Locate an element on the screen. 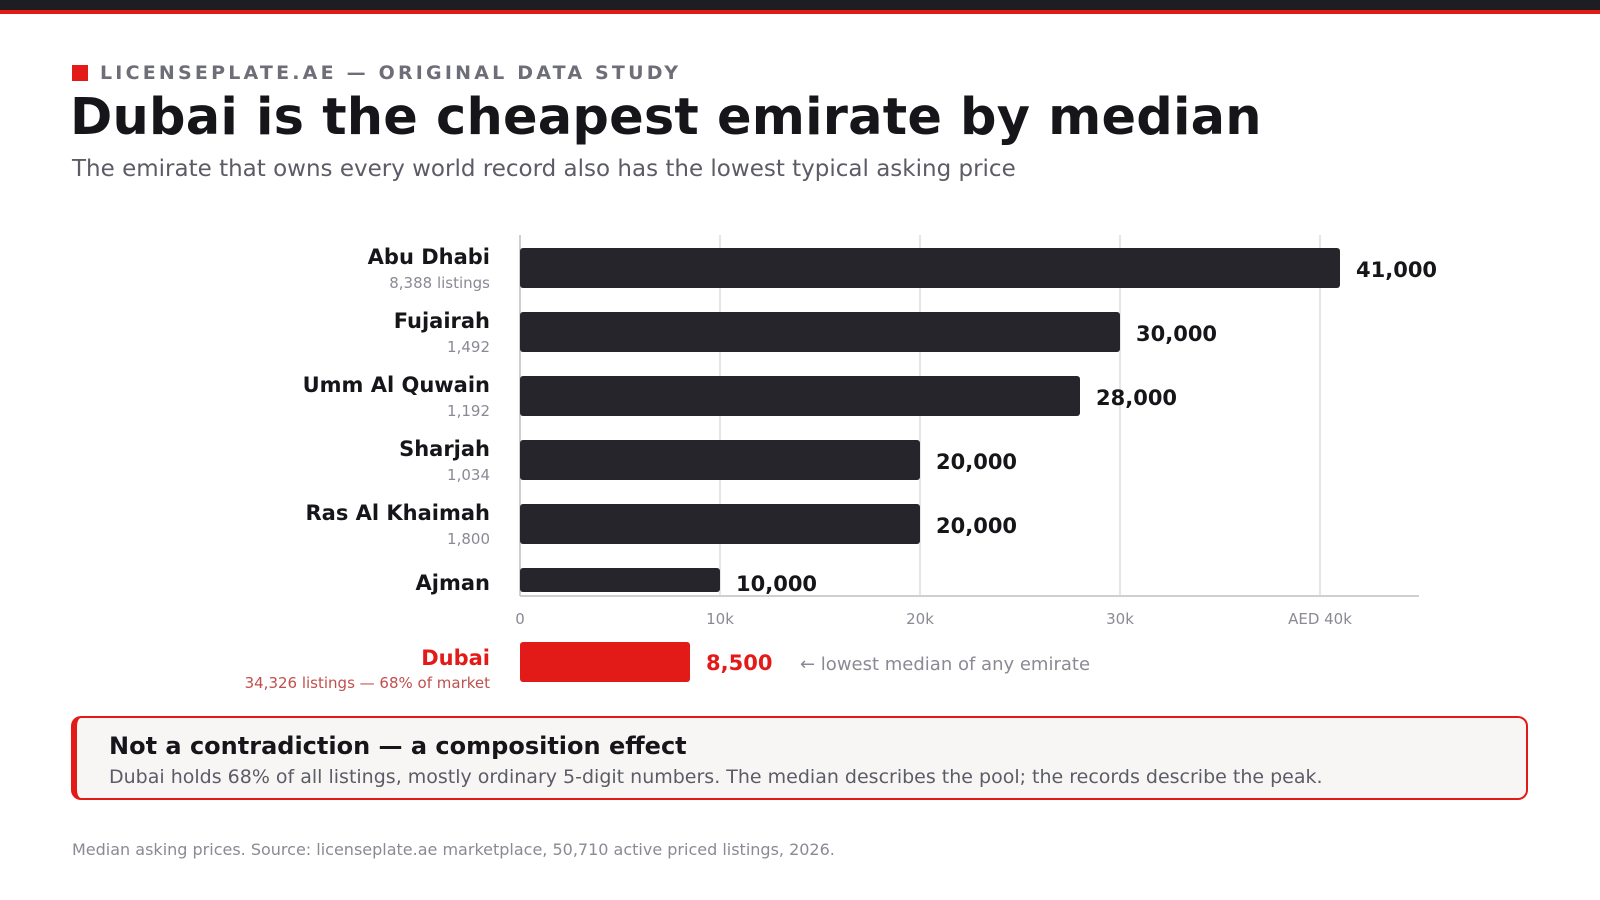 The image size is (1600, 900). x-tick-label: AED 40k is located at coordinates (1320, 619).